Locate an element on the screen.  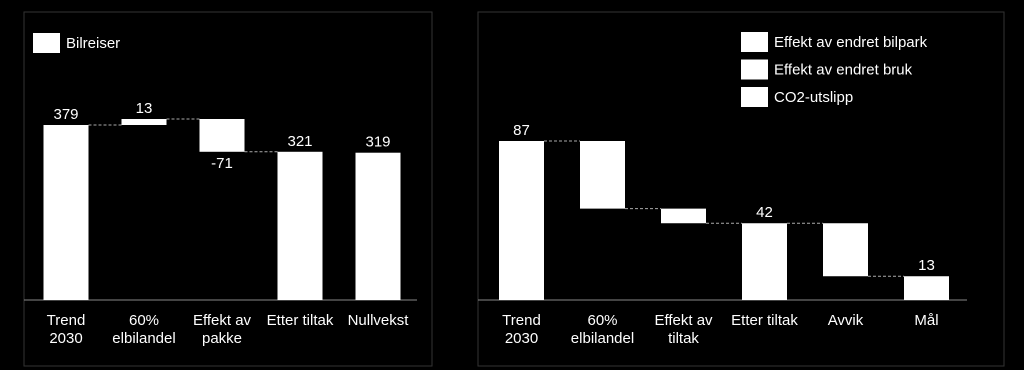
value-label: 87 is located at coordinates (521, 130).